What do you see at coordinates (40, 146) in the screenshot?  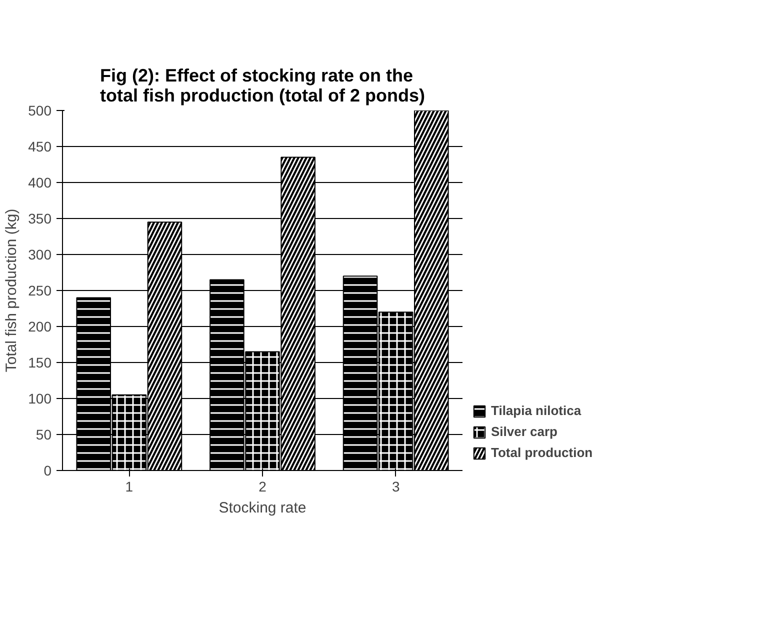 I see `y-tick-label: 450` at bounding box center [40, 146].